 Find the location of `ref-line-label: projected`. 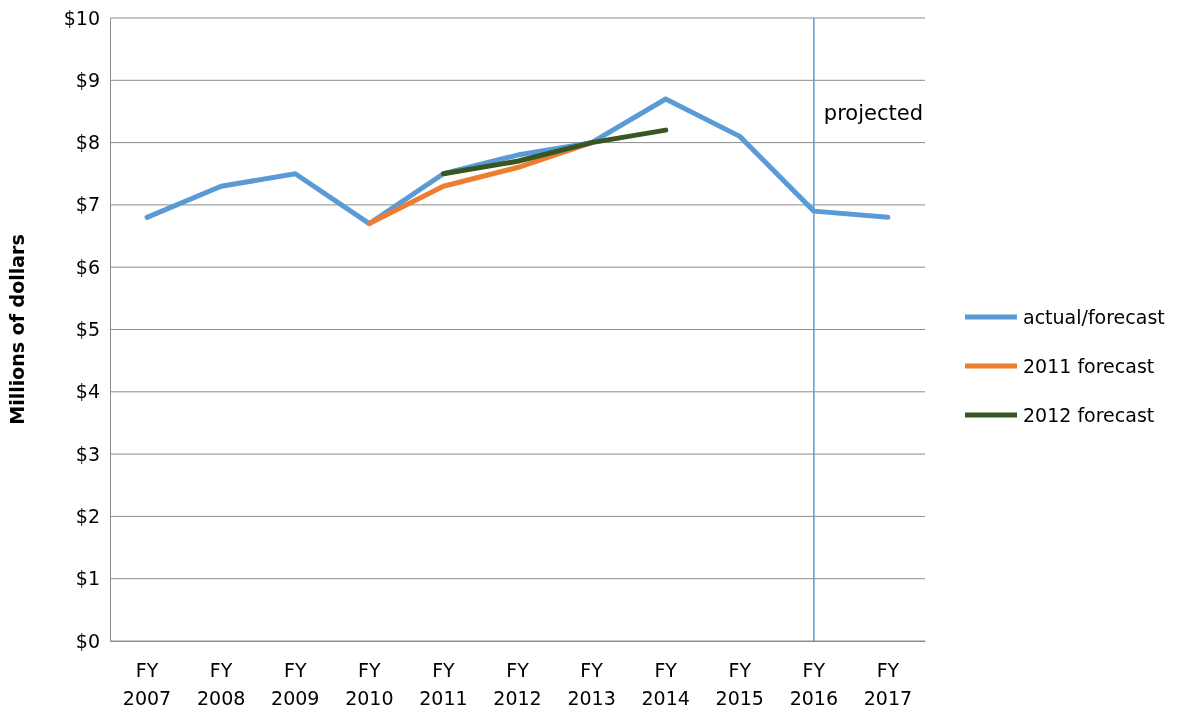

ref-line-label: projected is located at coordinates (873, 113).